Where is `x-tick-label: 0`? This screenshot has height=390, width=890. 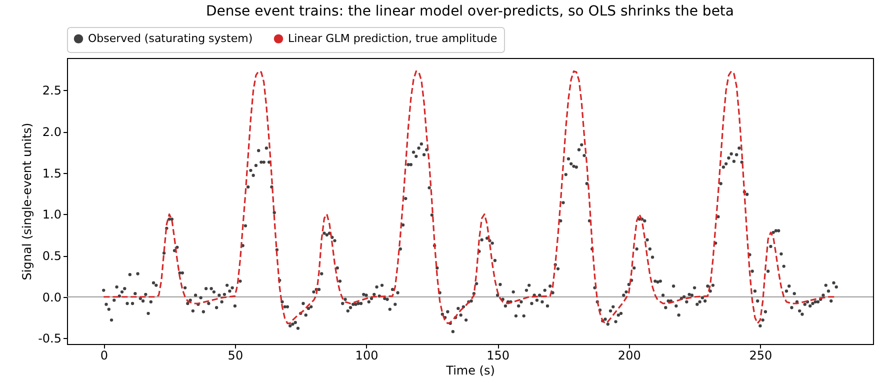 x-tick-label: 0 is located at coordinates (104, 355).